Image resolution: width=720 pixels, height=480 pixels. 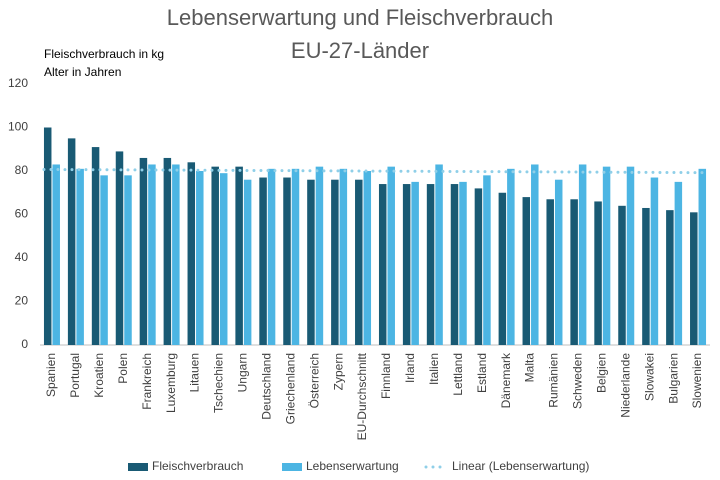 What do you see at coordinates (625, 385) in the screenshot?
I see `x-tick-label: Niederlande` at bounding box center [625, 385].